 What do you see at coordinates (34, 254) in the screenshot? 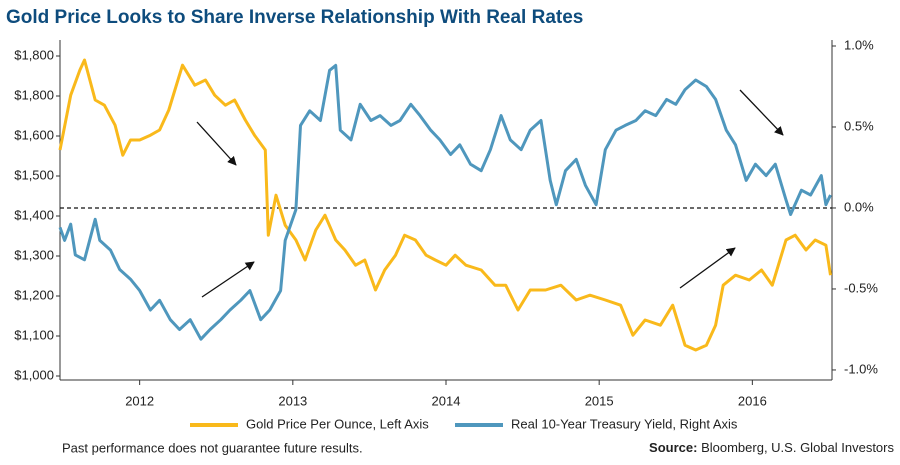
I see `y-tick-label: $1,300` at bounding box center [34, 254].